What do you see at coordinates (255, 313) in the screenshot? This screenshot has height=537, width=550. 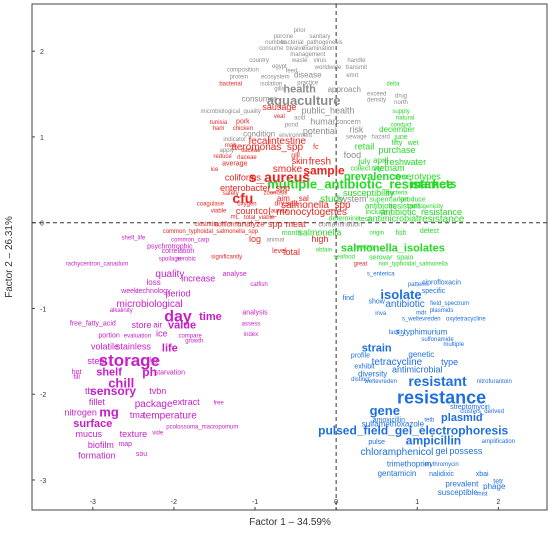 I see `point-label-magenta: analysis` at bounding box center [255, 313].